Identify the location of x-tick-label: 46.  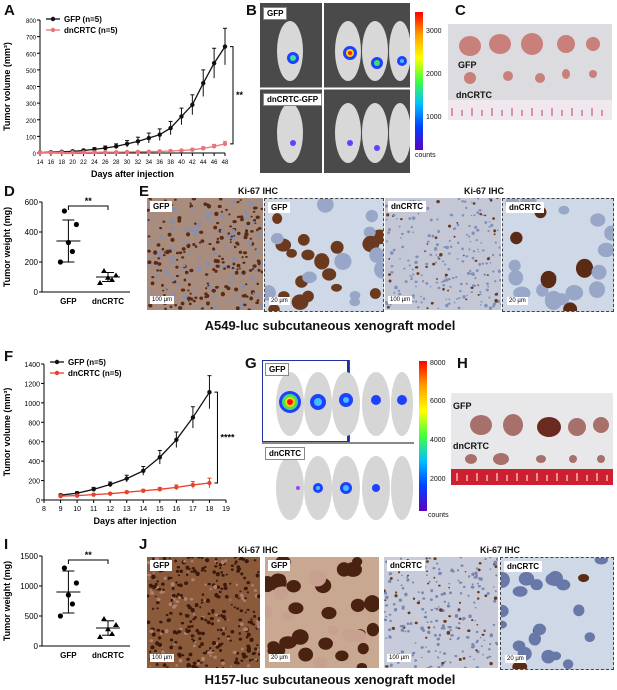
(214, 163).